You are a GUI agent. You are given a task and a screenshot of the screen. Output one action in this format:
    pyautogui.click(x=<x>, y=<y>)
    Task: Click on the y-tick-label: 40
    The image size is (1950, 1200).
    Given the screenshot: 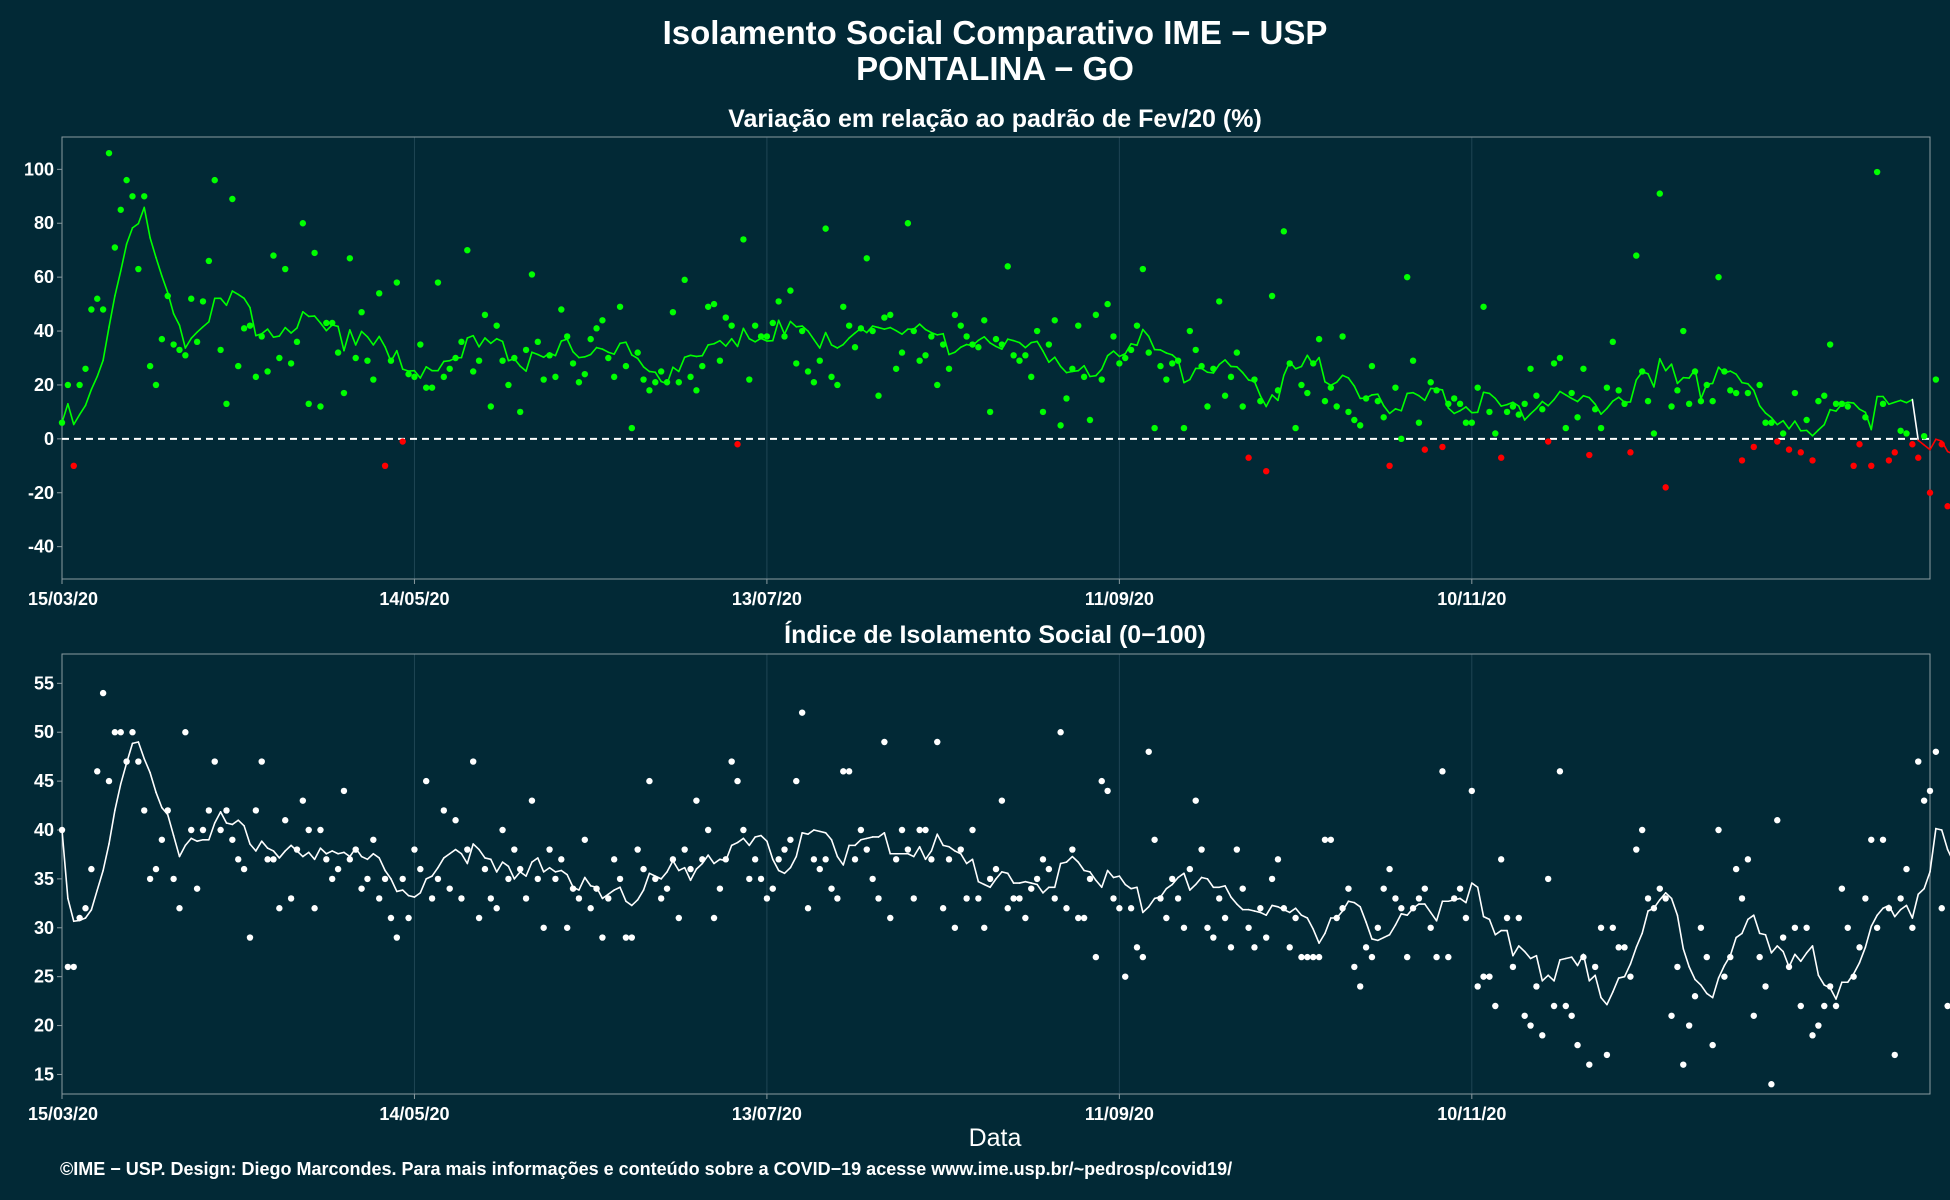 What is the action you would take?
    pyautogui.click(x=44, y=830)
    